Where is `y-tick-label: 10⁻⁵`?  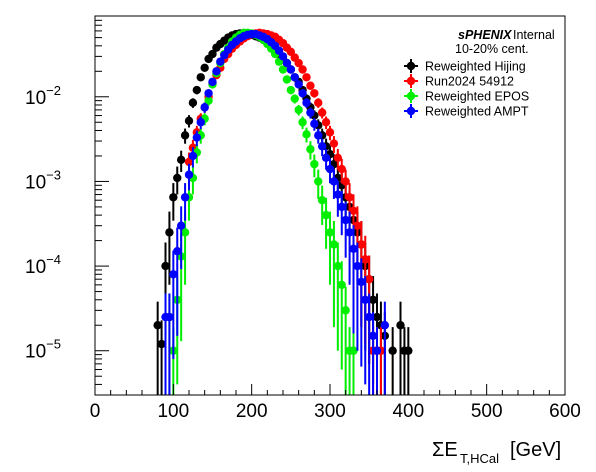 y-tick-label: 10⁻⁵ is located at coordinates (43, 350).